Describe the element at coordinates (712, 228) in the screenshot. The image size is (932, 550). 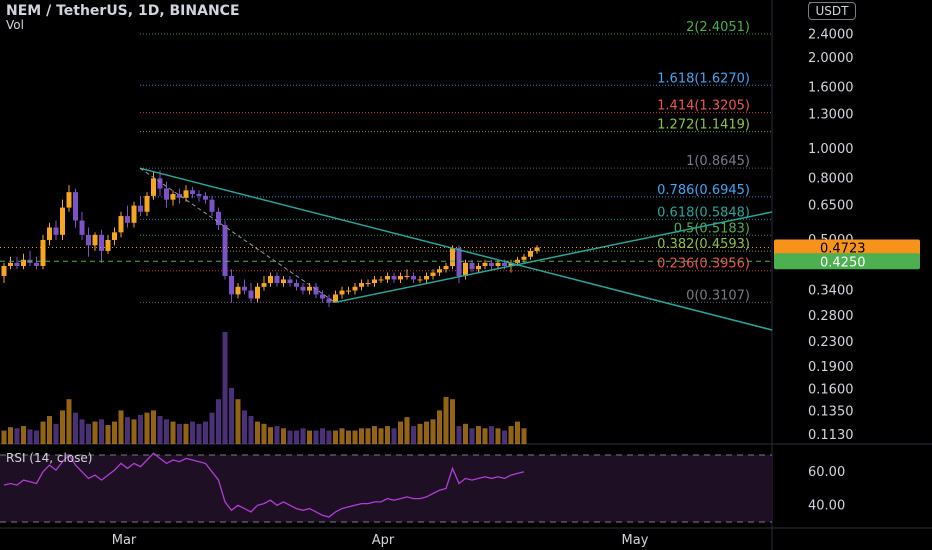
I see `fib-level-label: 0.5(0.5183)` at that location.